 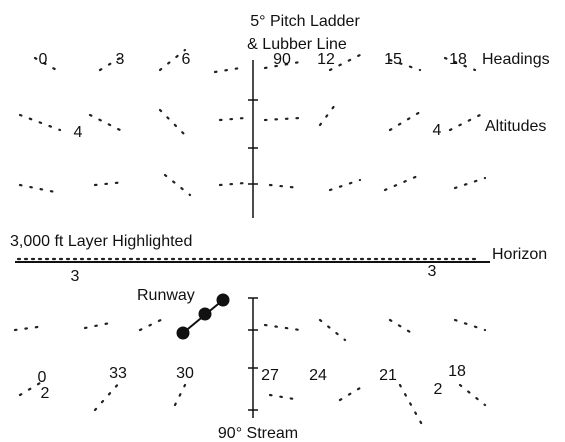 I want to click on heading-label: 90, so click(x=282, y=59).